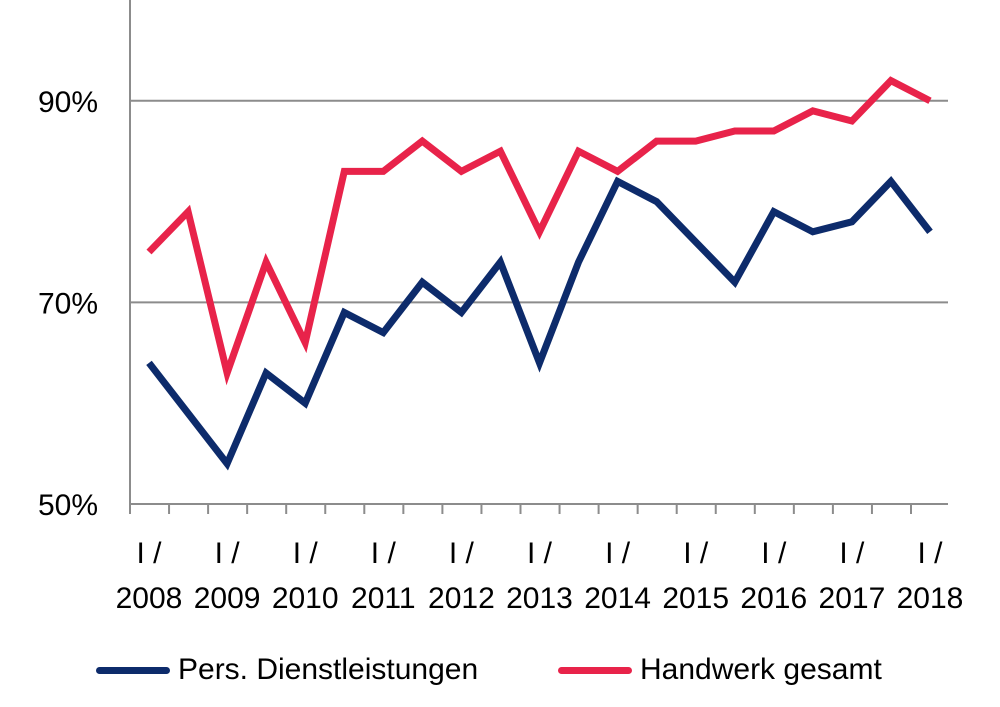  What do you see at coordinates (68, 505) in the screenshot?
I see `y-tick-label-50: 50%` at bounding box center [68, 505].